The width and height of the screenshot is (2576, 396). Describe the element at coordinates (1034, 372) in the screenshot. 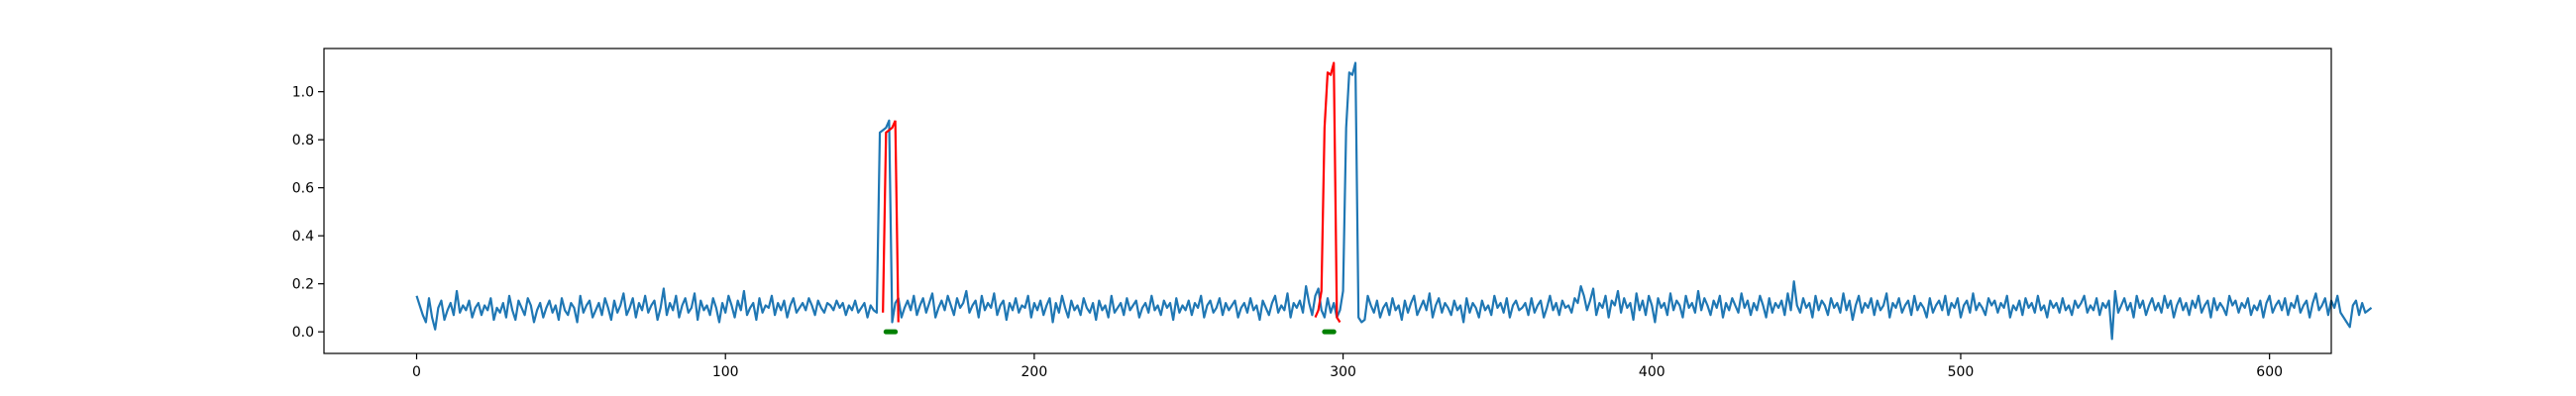

I see `x-tick-label: 200` at that location.